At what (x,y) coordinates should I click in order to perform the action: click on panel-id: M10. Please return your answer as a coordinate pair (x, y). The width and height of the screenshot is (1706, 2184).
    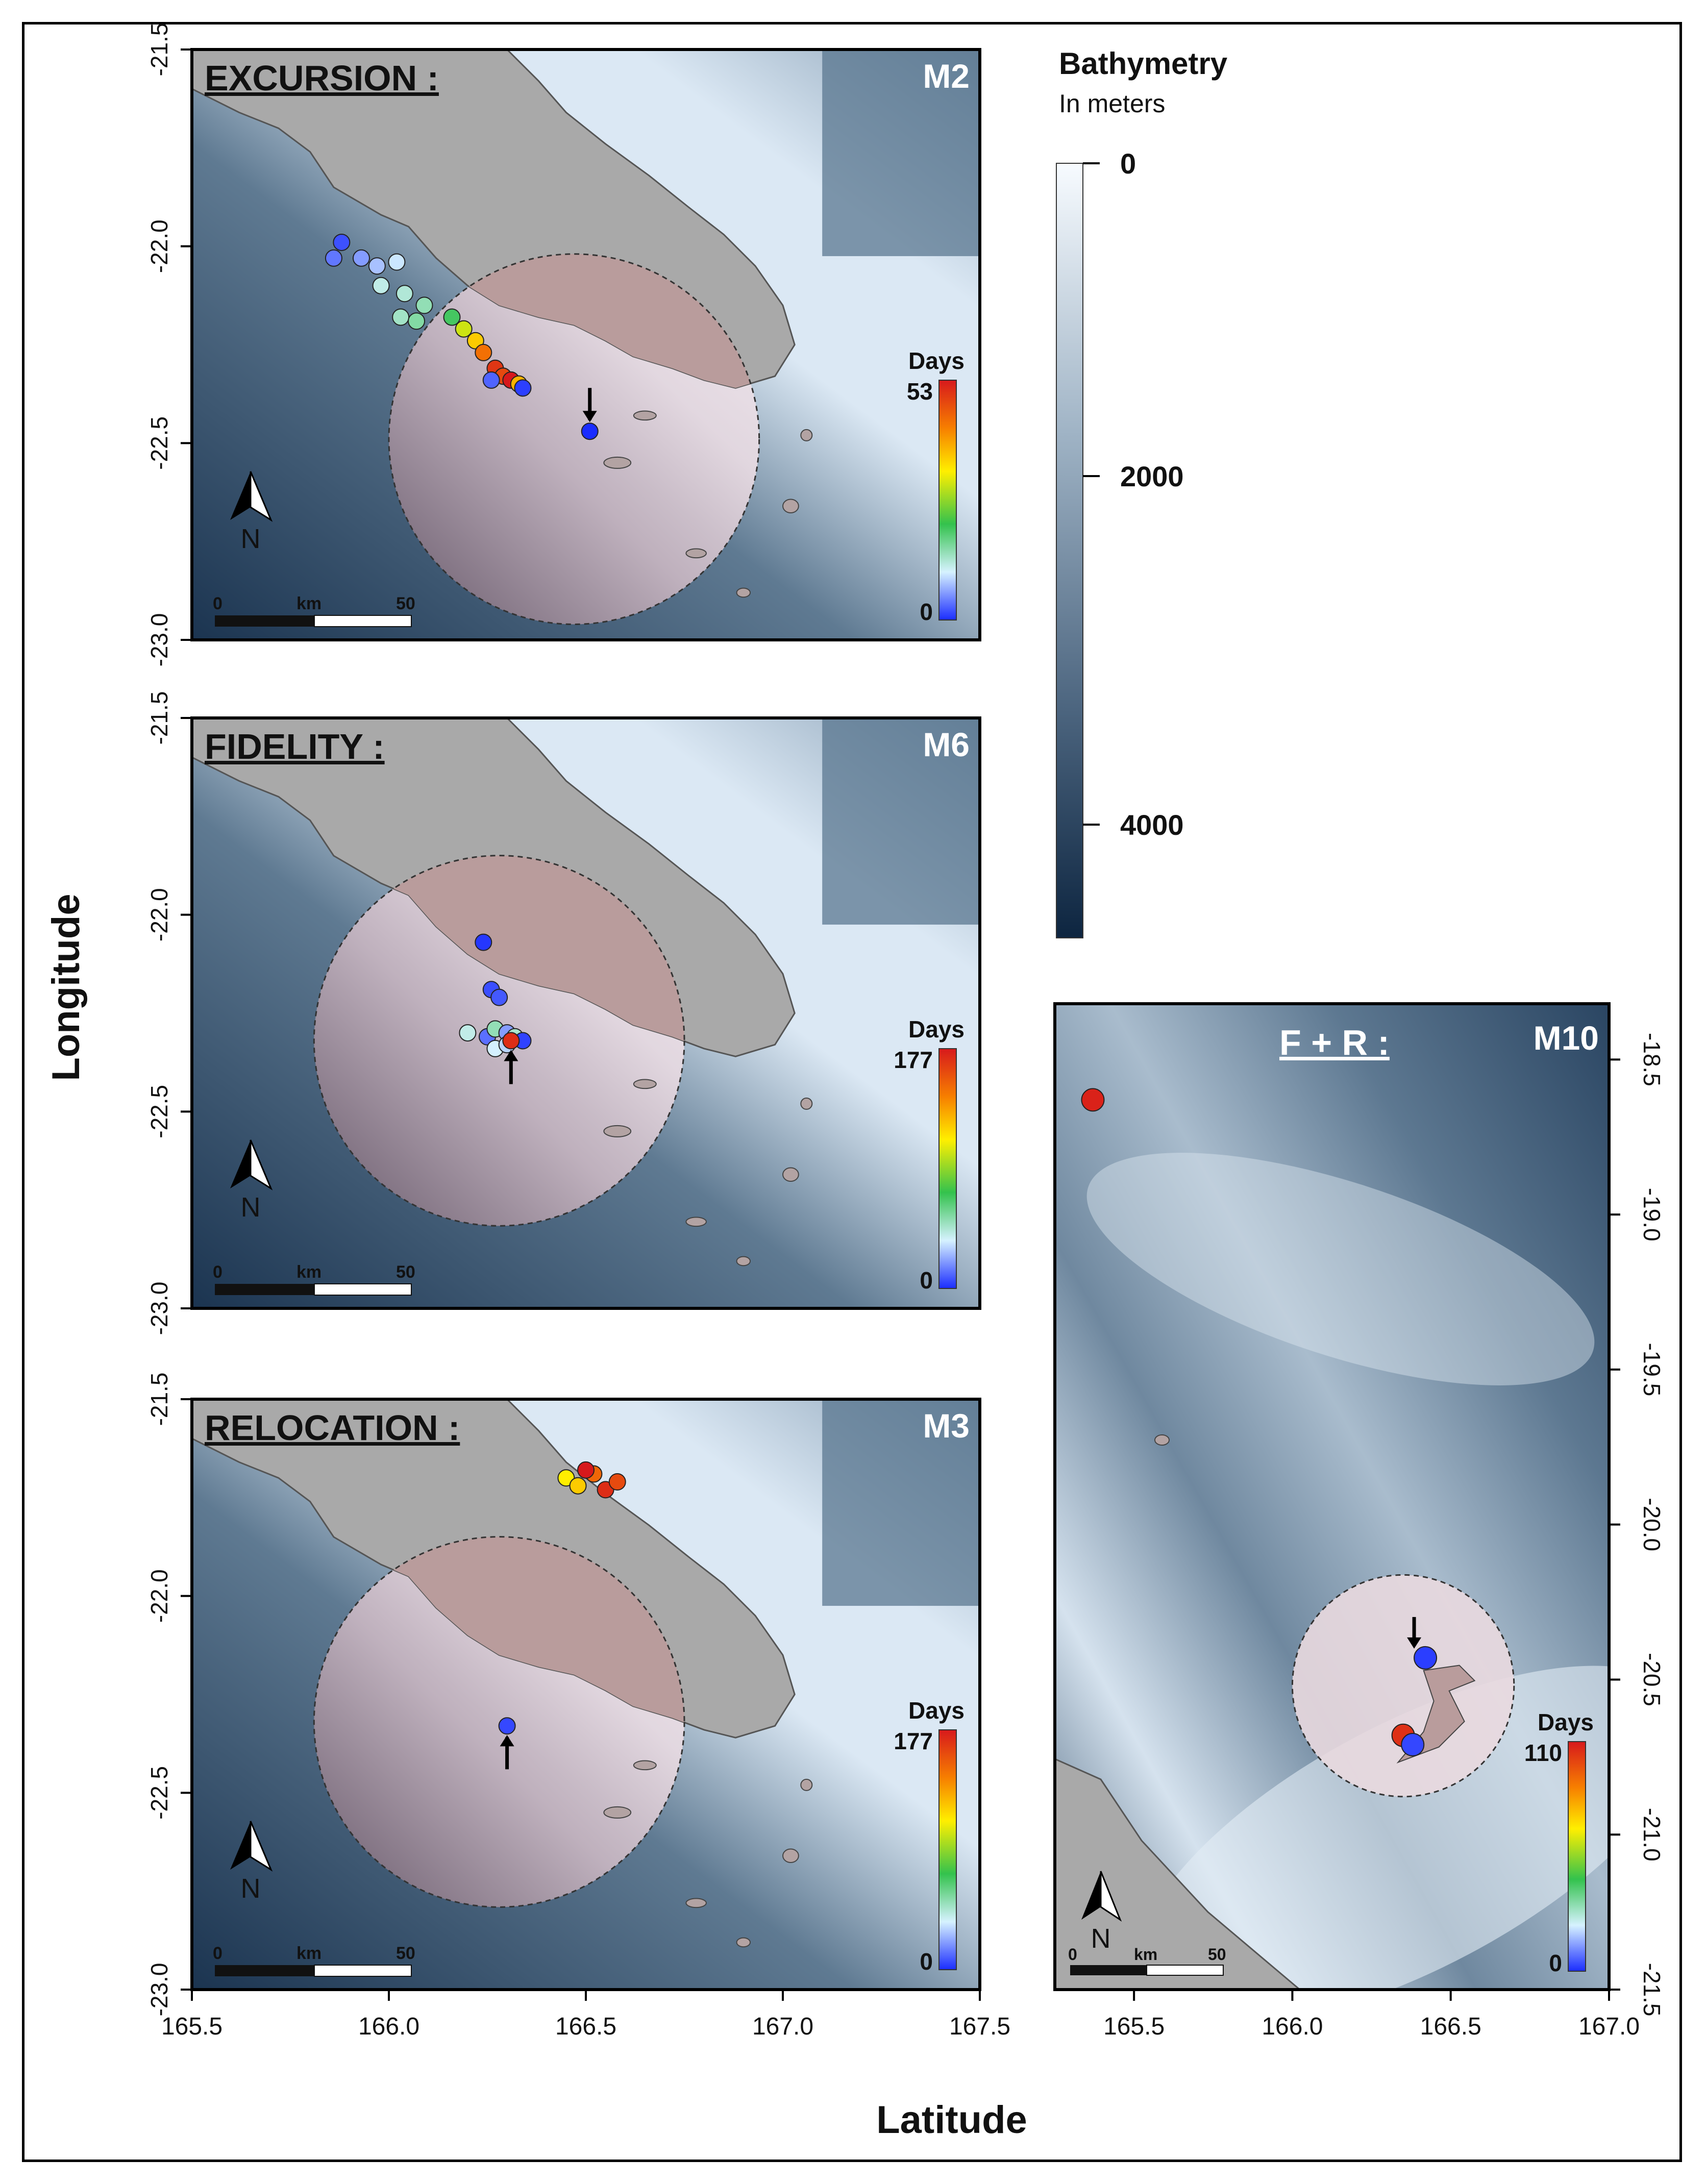
    Looking at the image, I should click on (1566, 1038).